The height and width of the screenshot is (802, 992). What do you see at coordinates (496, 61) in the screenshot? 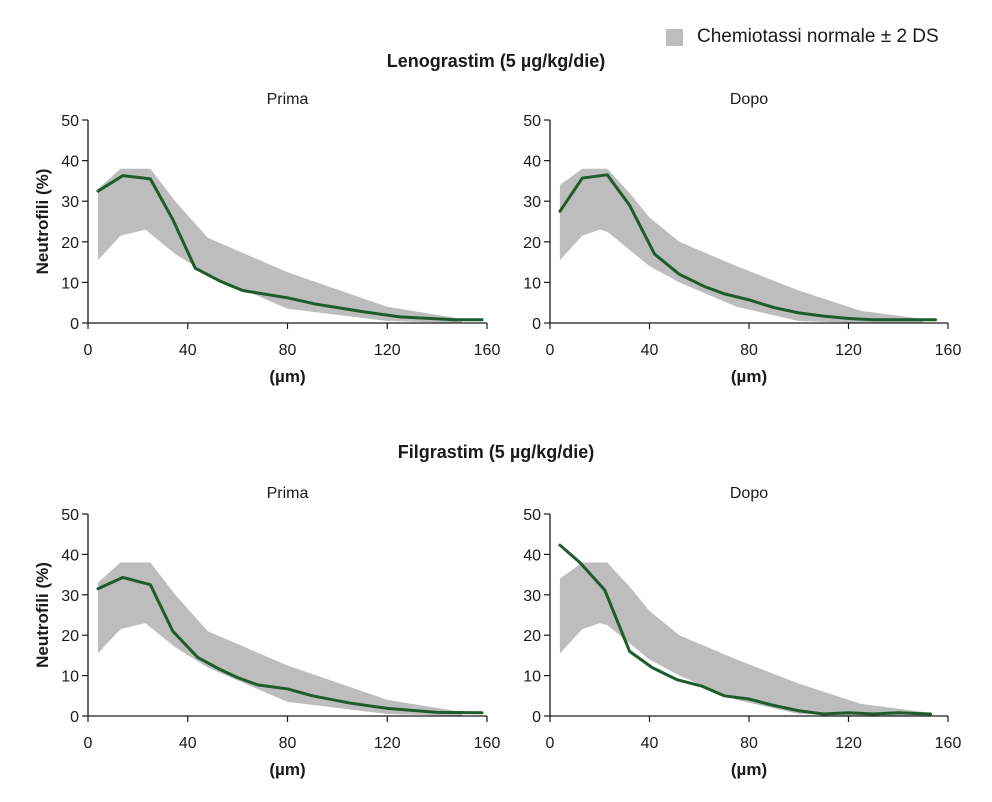
I see `group-title-lenograstim: Lenograstim (5 µg/kg/die)` at bounding box center [496, 61].